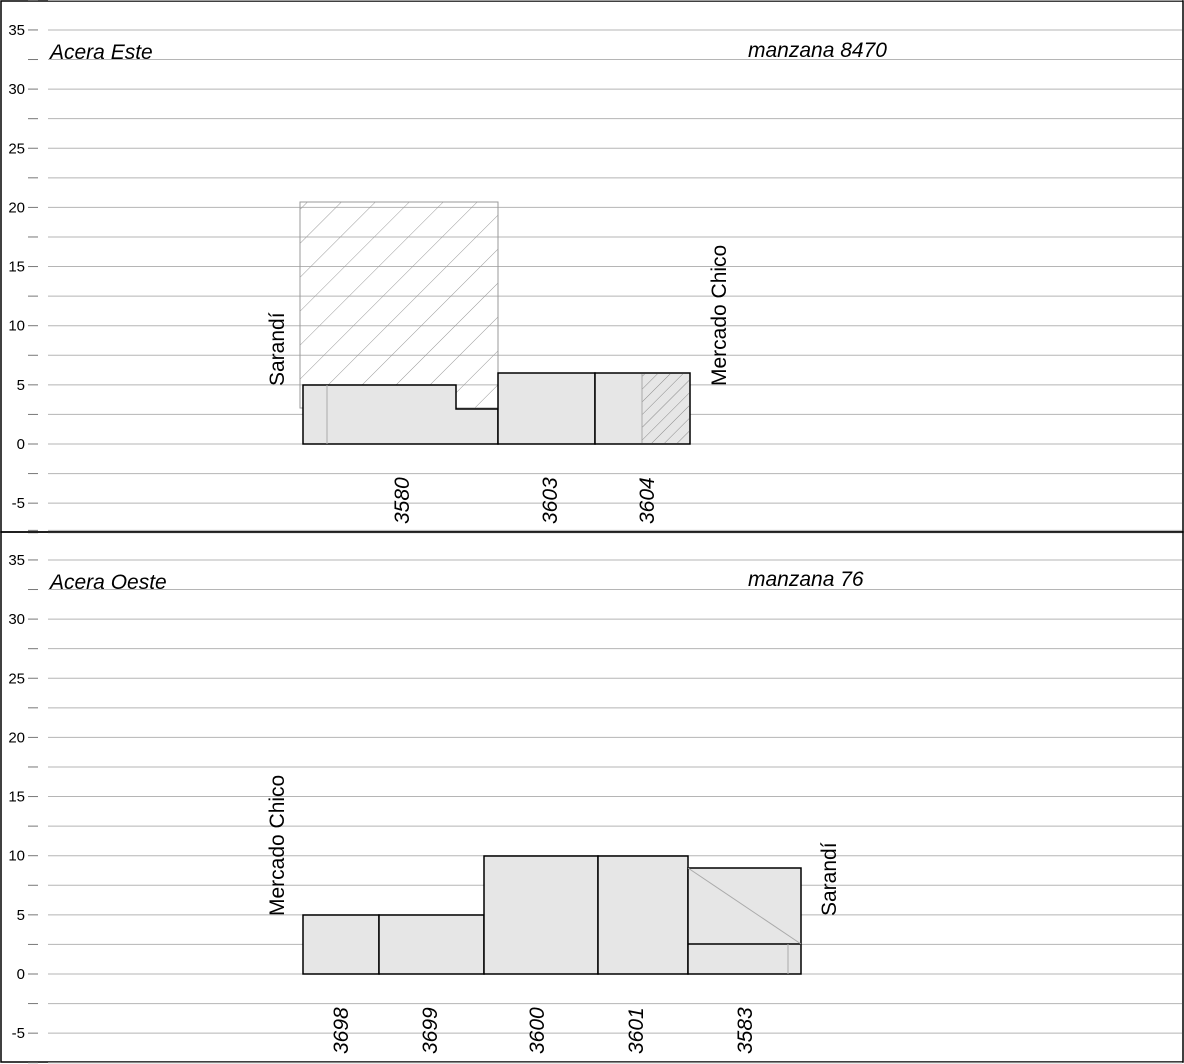 This screenshot has width=1184, height=1064. What do you see at coordinates (341, 1030) in the screenshot?
I see `lot-label: 3698` at bounding box center [341, 1030].